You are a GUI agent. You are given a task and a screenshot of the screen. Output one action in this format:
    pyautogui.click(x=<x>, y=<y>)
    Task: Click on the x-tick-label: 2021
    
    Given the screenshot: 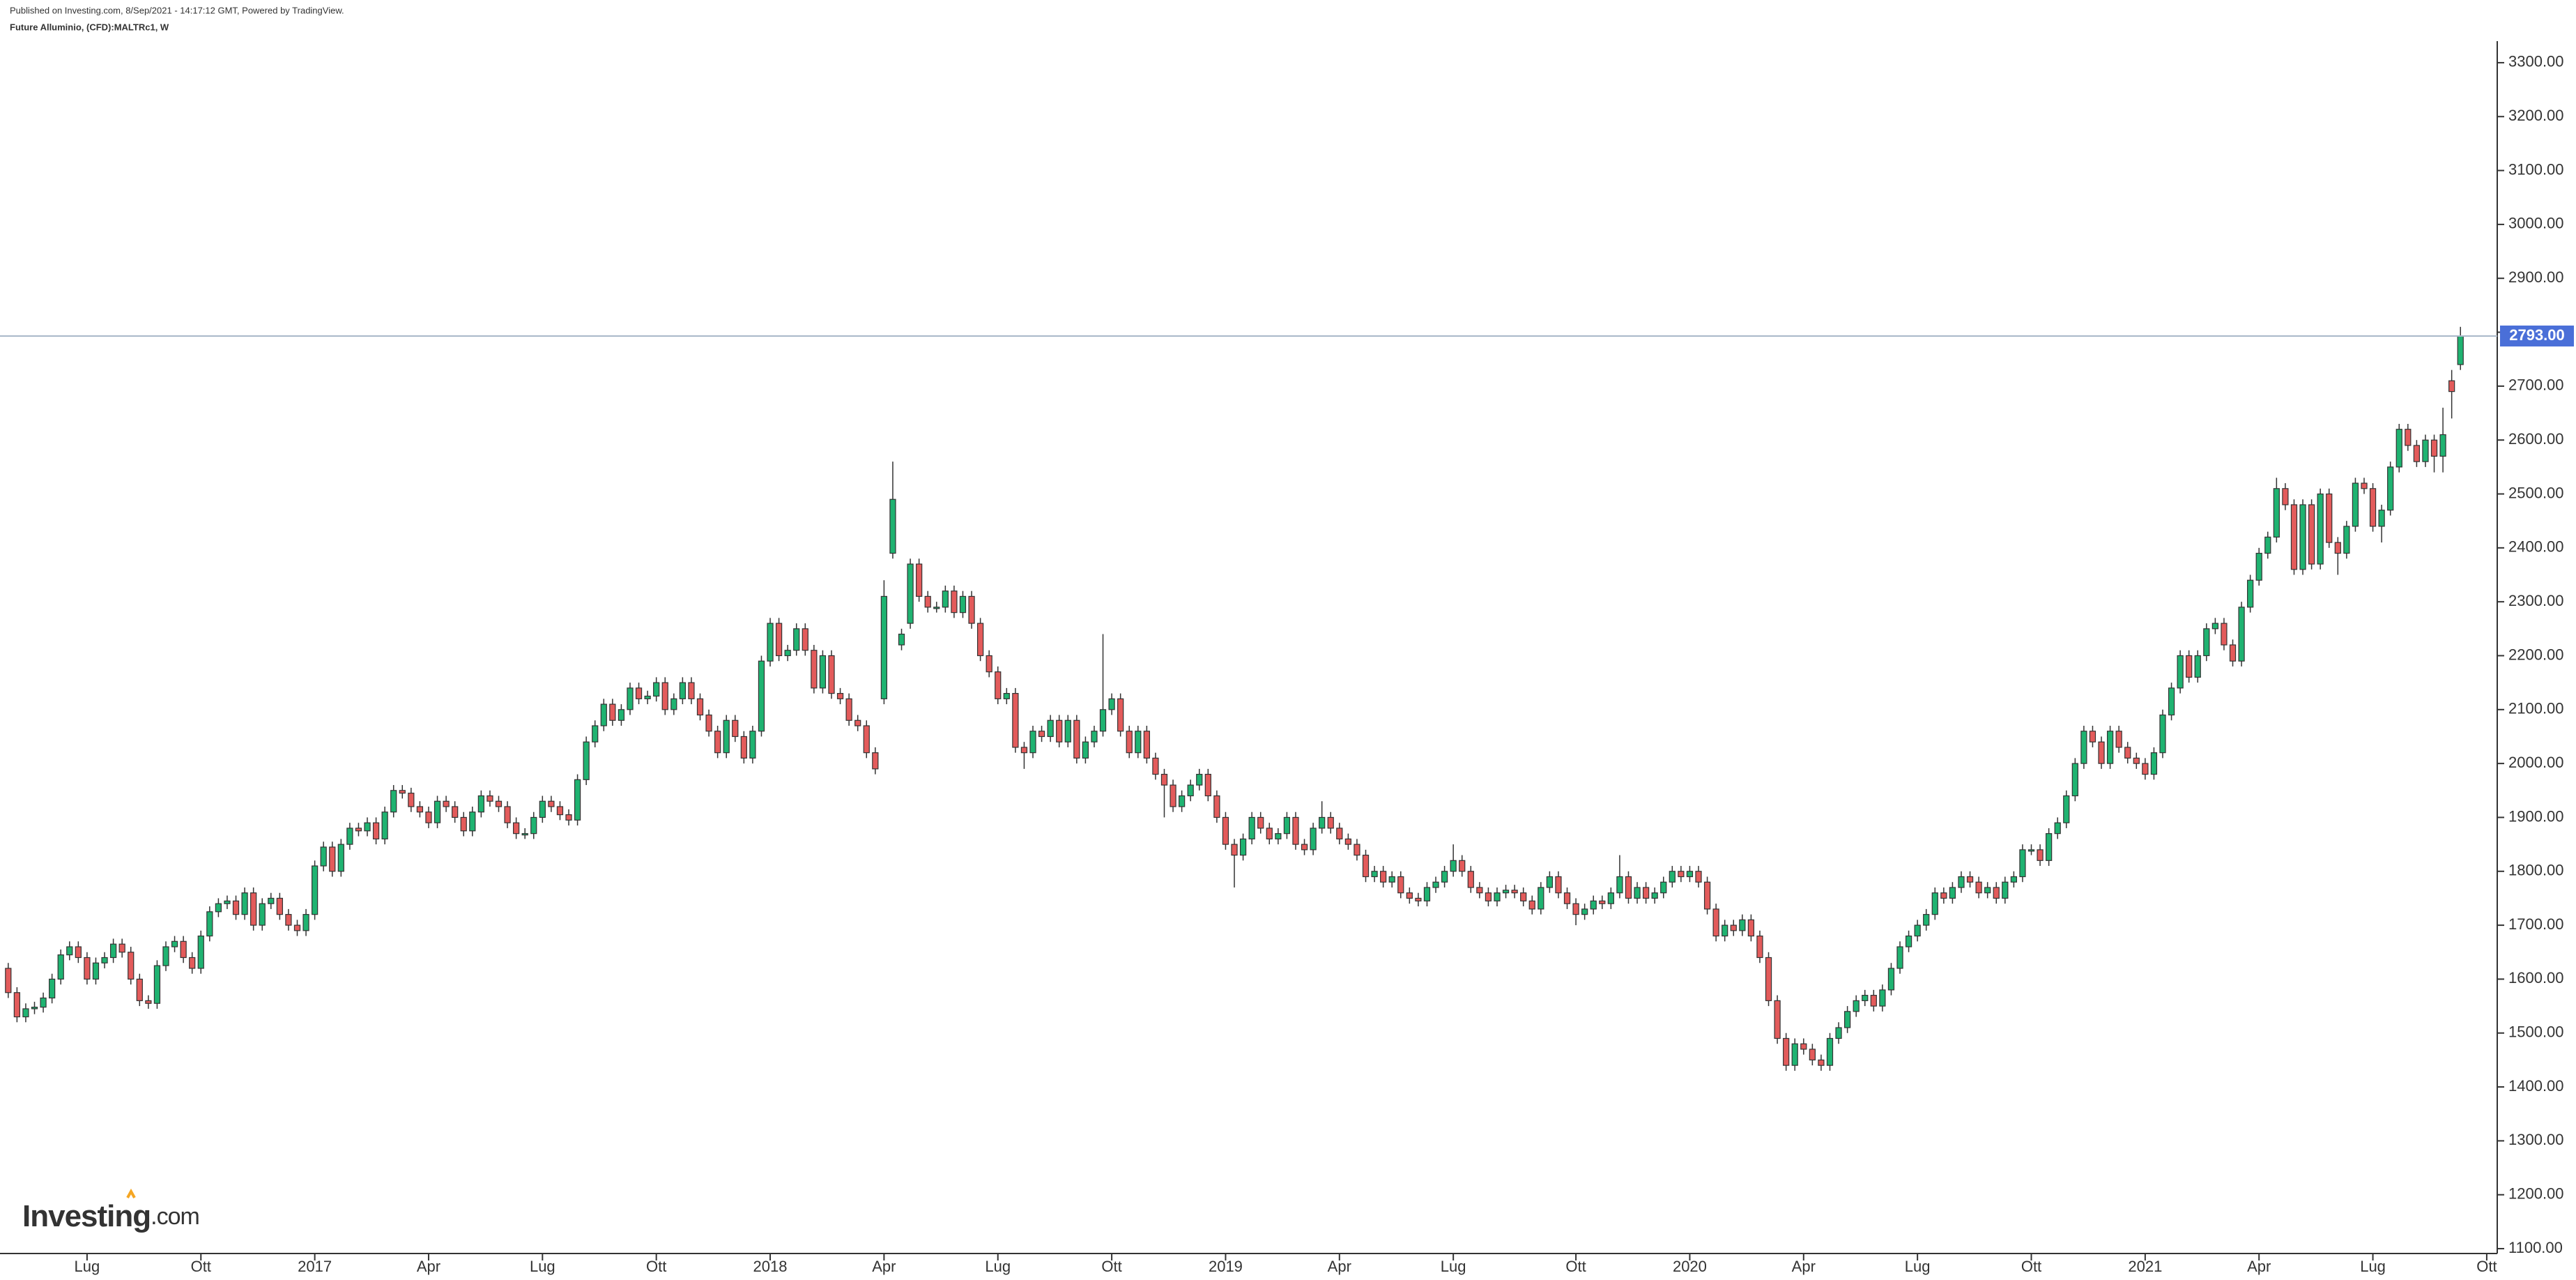 What is the action you would take?
    pyautogui.click(x=2145, y=1266)
    